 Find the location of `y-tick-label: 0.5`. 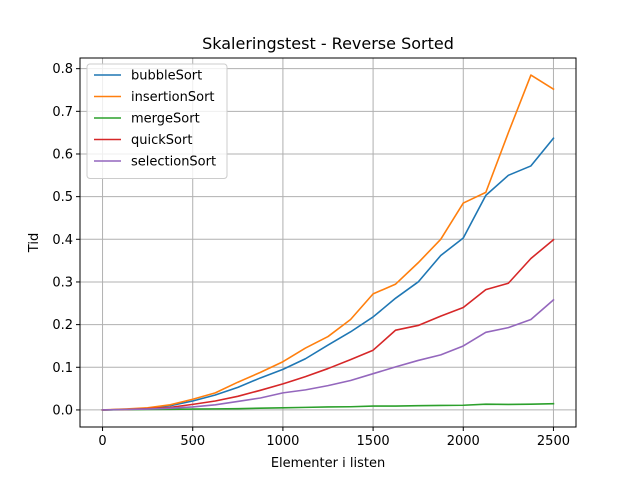

y-tick-label: 0.5 is located at coordinates (62, 197).